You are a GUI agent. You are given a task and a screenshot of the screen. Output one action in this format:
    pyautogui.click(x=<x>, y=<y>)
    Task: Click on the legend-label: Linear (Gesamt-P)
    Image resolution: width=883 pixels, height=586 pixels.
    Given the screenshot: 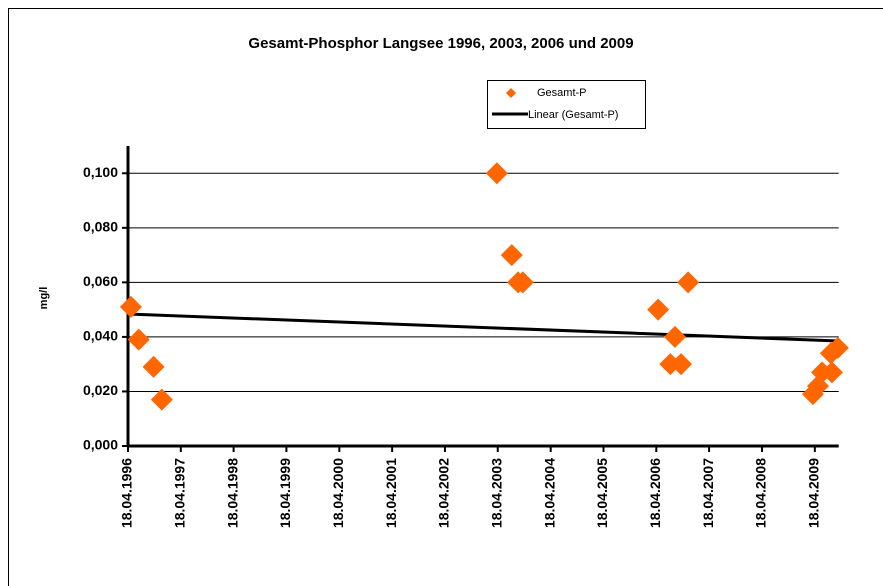 What is the action you would take?
    pyautogui.click(x=573, y=115)
    